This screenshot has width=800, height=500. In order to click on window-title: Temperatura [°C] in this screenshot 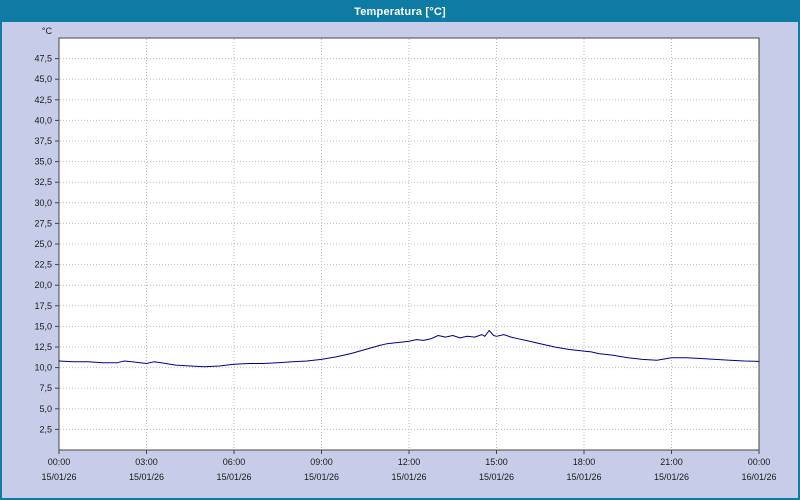, I will do `click(400, 12)`.